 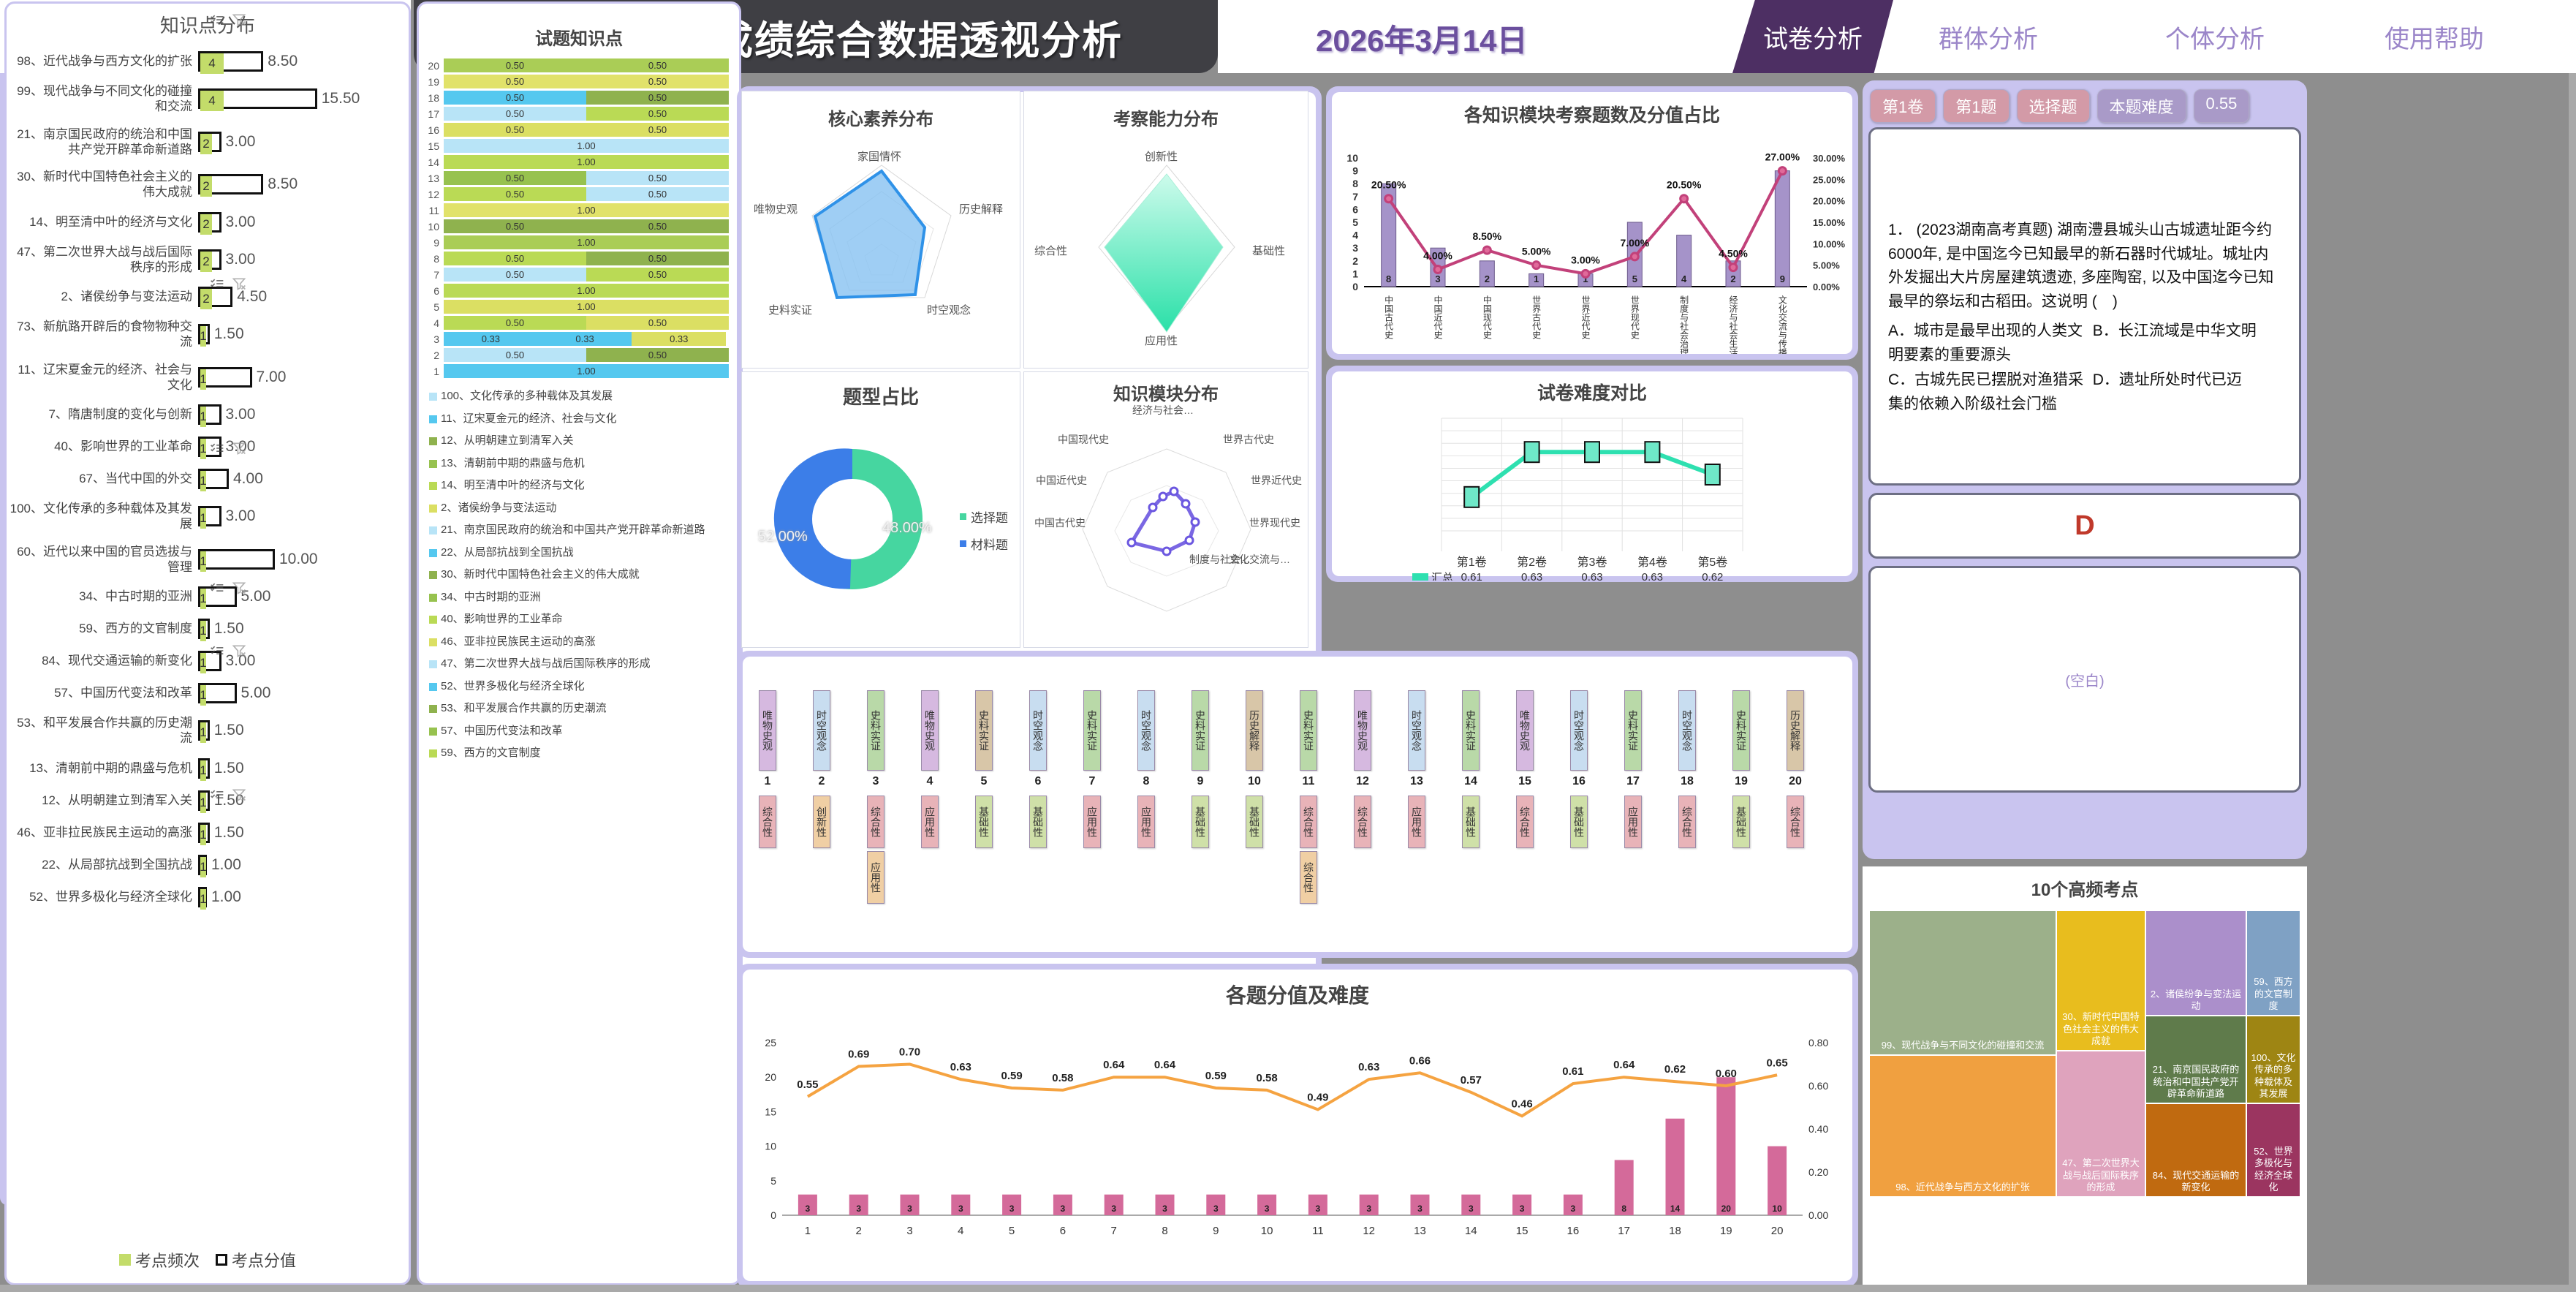 I want to click on vertical-scrollbar, so click(x=2572, y=683).